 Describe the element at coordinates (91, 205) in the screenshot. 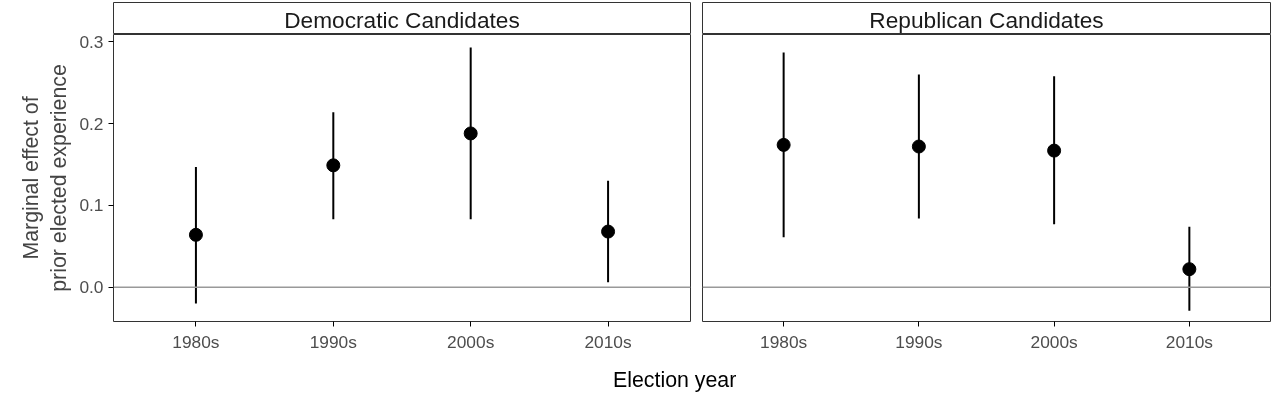

I see `y-tick-label: 0.1` at that location.